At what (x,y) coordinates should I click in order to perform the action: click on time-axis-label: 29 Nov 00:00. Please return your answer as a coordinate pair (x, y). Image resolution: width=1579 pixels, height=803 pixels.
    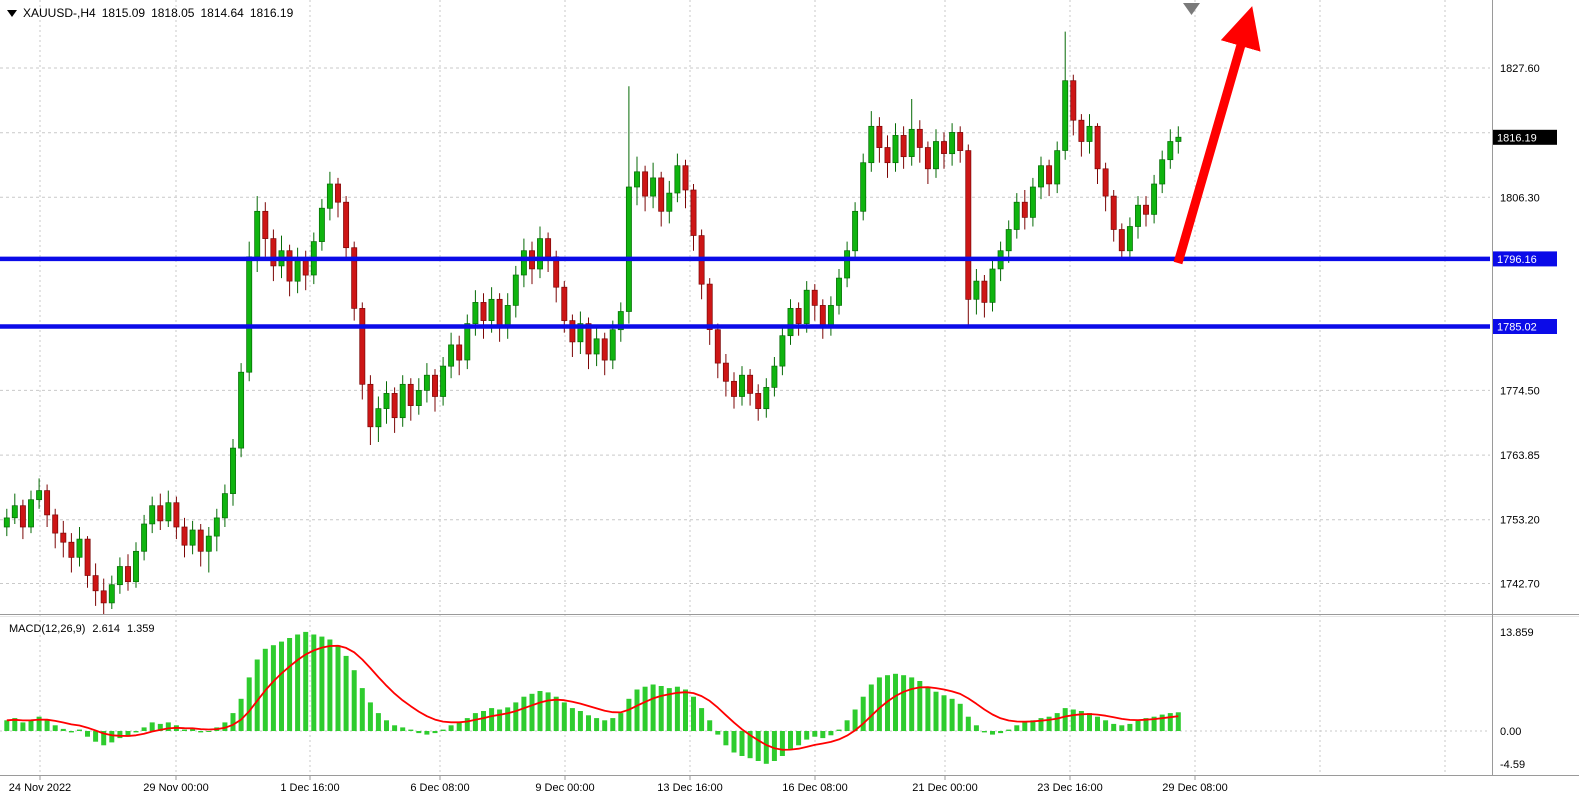
    Looking at the image, I should click on (175, 788).